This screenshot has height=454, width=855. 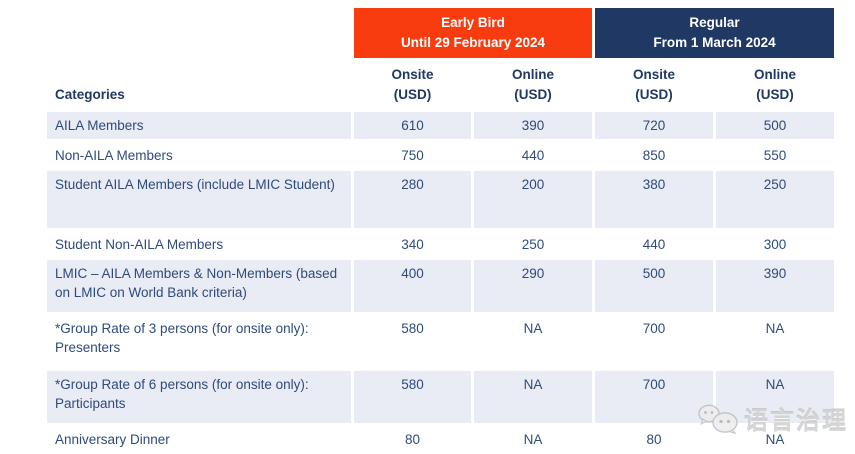 I want to click on row-value: 300, so click(x=775, y=244).